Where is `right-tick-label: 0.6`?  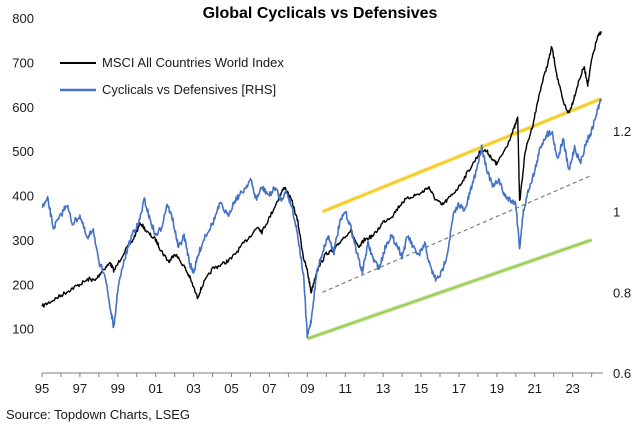 right-tick-label: 0.6 is located at coordinates (622, 373).